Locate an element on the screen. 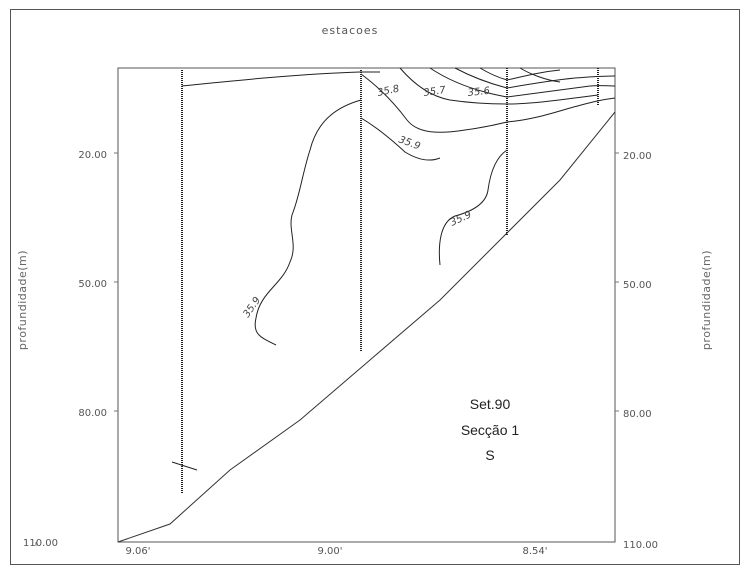 Image resolution: width=753 pixels, height=572 pixels. y-axis-label-right: profundidade(m) is located at coordinates (706, 300).